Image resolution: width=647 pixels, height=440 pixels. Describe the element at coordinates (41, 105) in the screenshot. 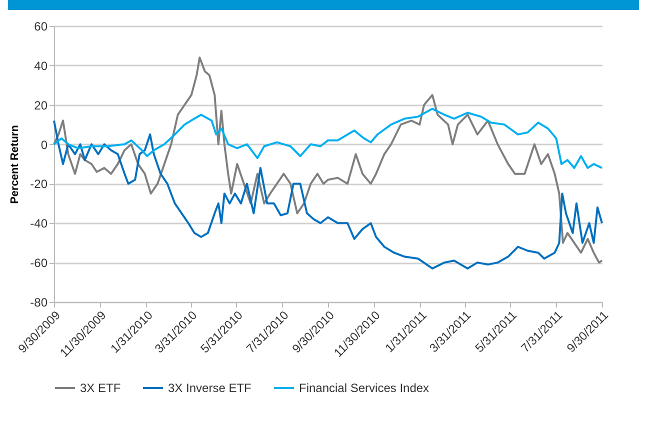

I see `y-tick-label: 20` at that location.